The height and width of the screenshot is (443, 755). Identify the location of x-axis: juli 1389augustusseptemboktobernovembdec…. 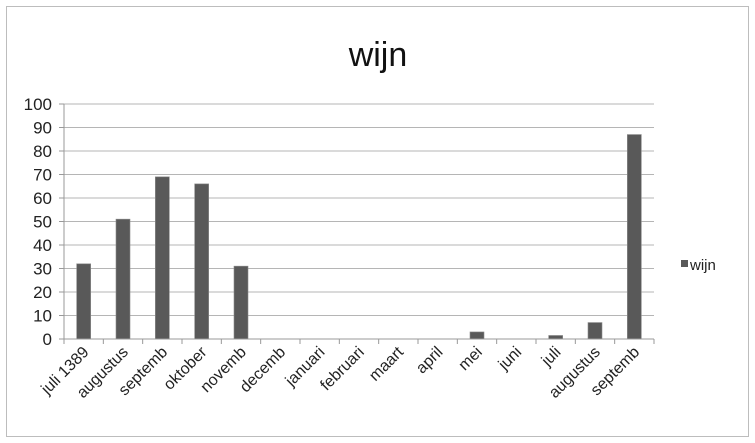
(346, 370).